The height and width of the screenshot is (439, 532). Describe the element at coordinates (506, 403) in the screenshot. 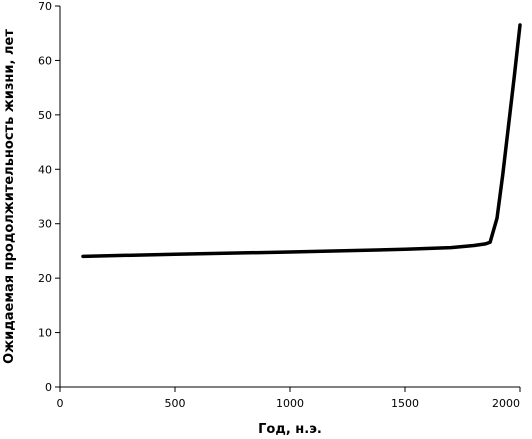

I see `x-tick-label: 2000` at that location.